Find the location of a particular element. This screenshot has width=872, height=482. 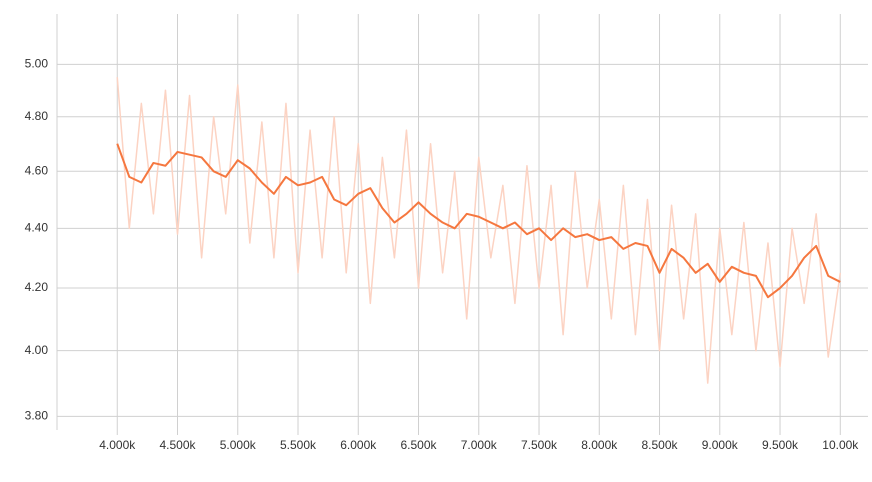

x-tick-label: 4.500k is located at coordinates (177, 445).